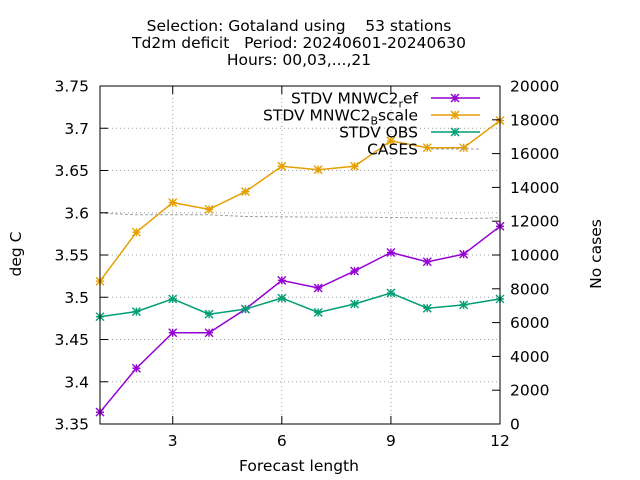 The height and width of the screenshot is (480, 640). I want to click on y-tick-label: 3.4, so click(76, 382).